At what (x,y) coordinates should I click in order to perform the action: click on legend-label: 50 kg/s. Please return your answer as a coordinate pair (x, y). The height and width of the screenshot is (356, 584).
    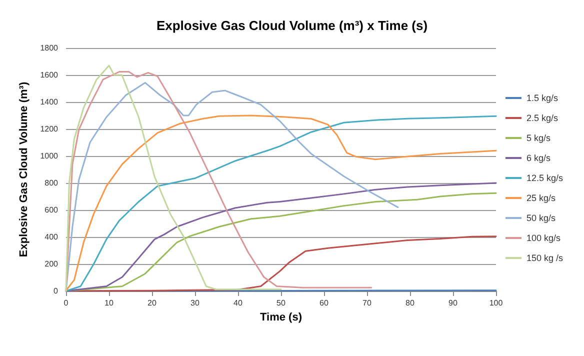
    Looking at the image, I should click on (541, 218).